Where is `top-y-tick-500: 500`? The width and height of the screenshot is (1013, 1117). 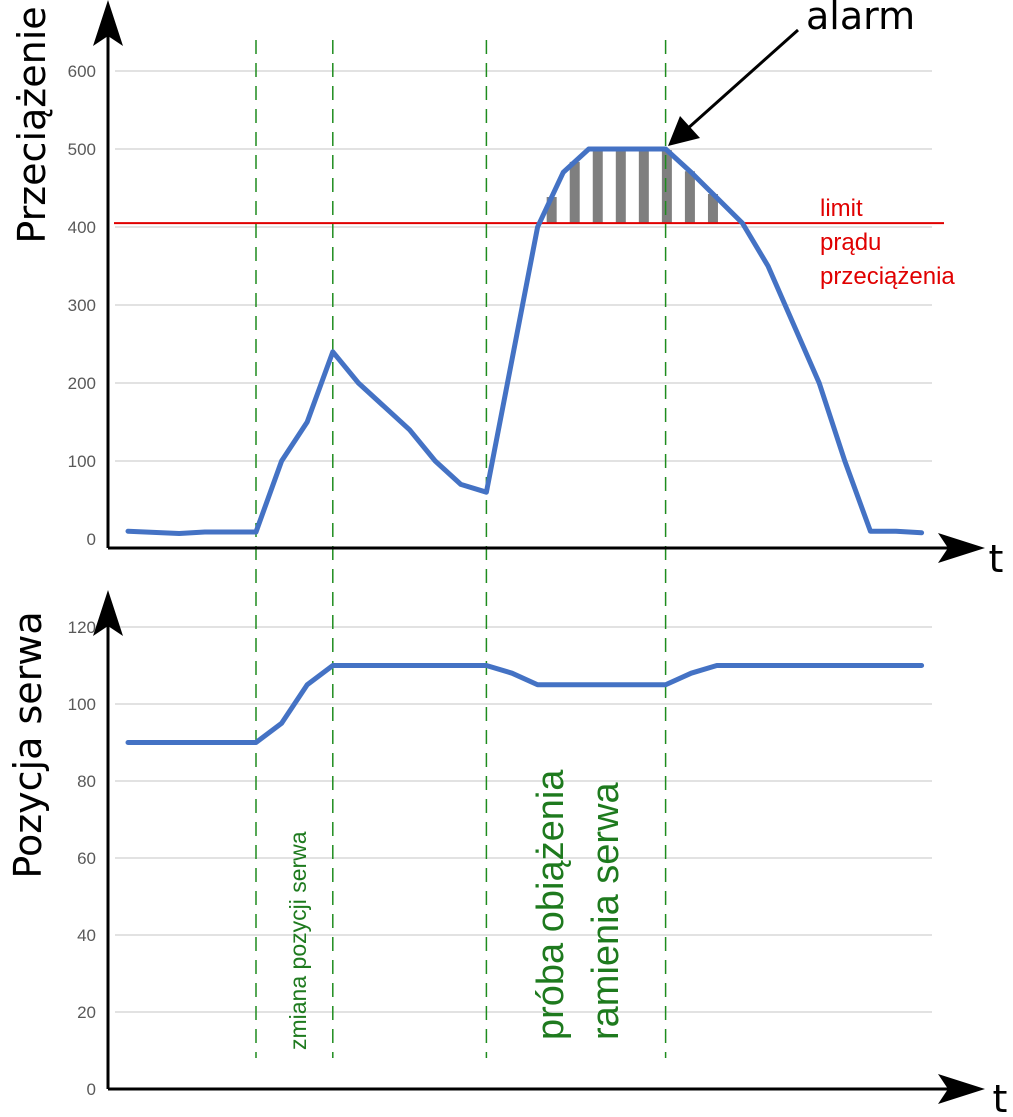 top-y-tick-500: 500 is located at coordinates (82, 149).